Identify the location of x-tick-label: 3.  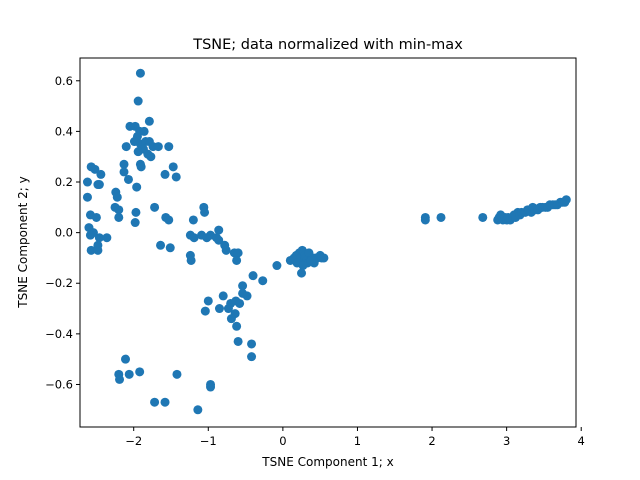
(506, 441).